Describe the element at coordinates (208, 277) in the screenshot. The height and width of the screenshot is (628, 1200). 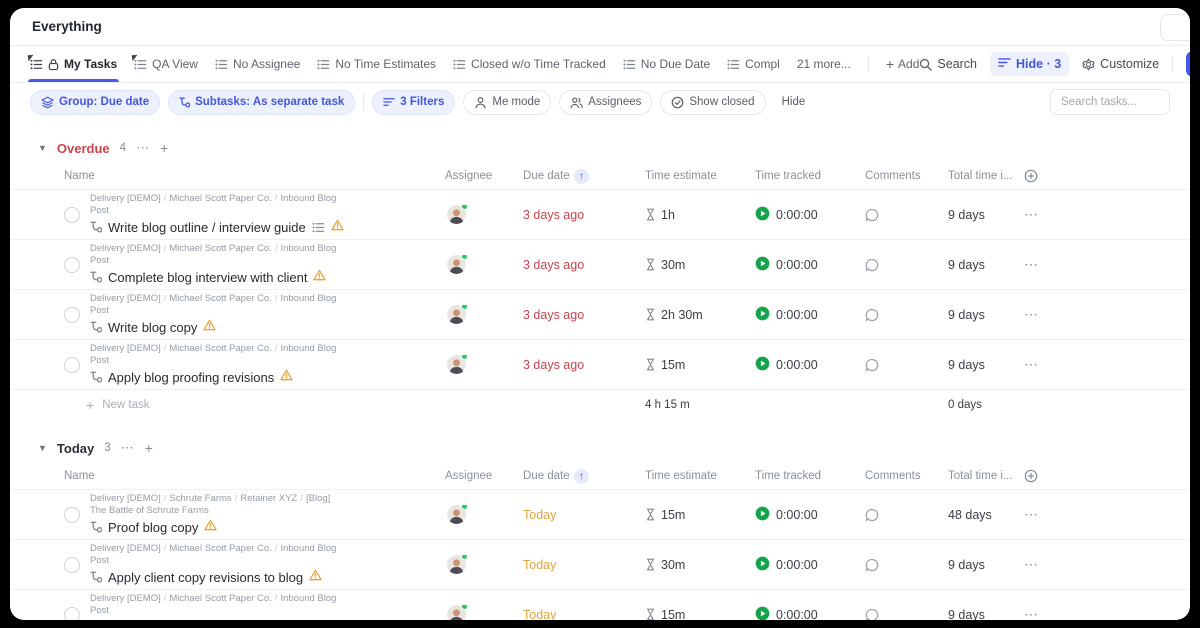
I see `task-name: Complete blog interview with client` at that location.